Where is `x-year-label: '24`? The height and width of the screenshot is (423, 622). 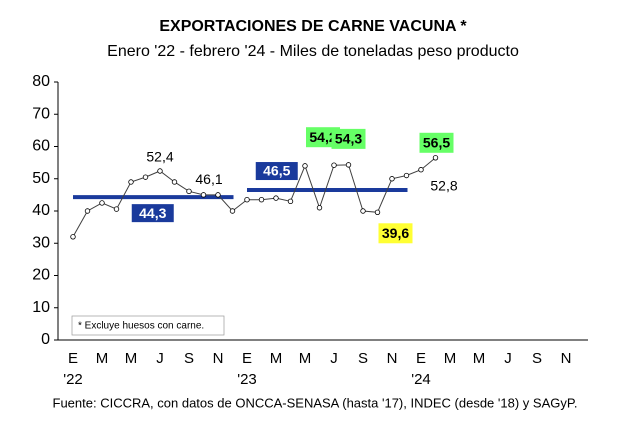 x-year-label: '24 is located at coordinates (421, 379).